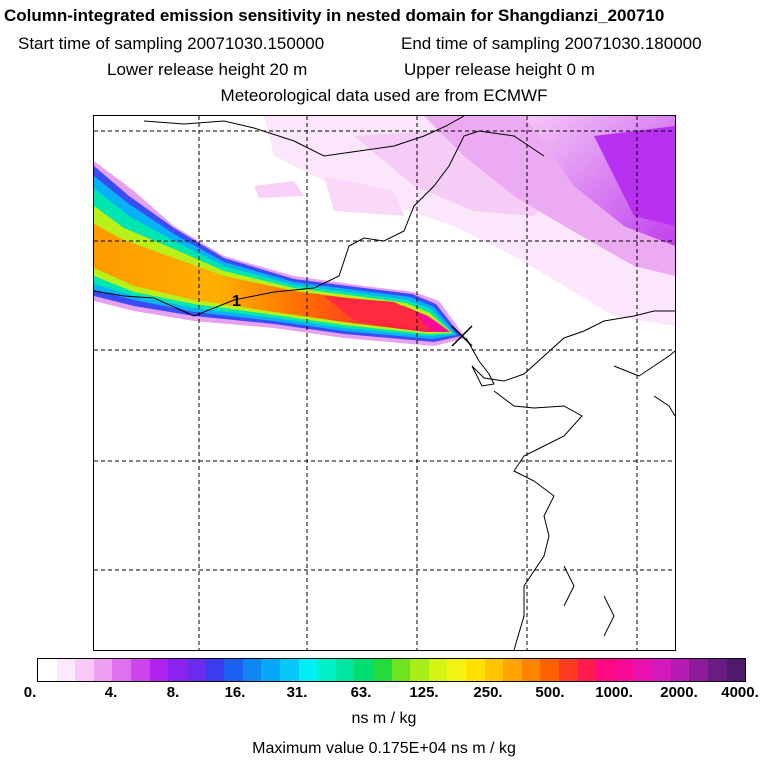 The height and width of the screenshot is (768, 768). What do you see at coordinates (740, 692) in the screenshot?
I see `legend-tick-label: 4000.` at bounding box center [740, 692].